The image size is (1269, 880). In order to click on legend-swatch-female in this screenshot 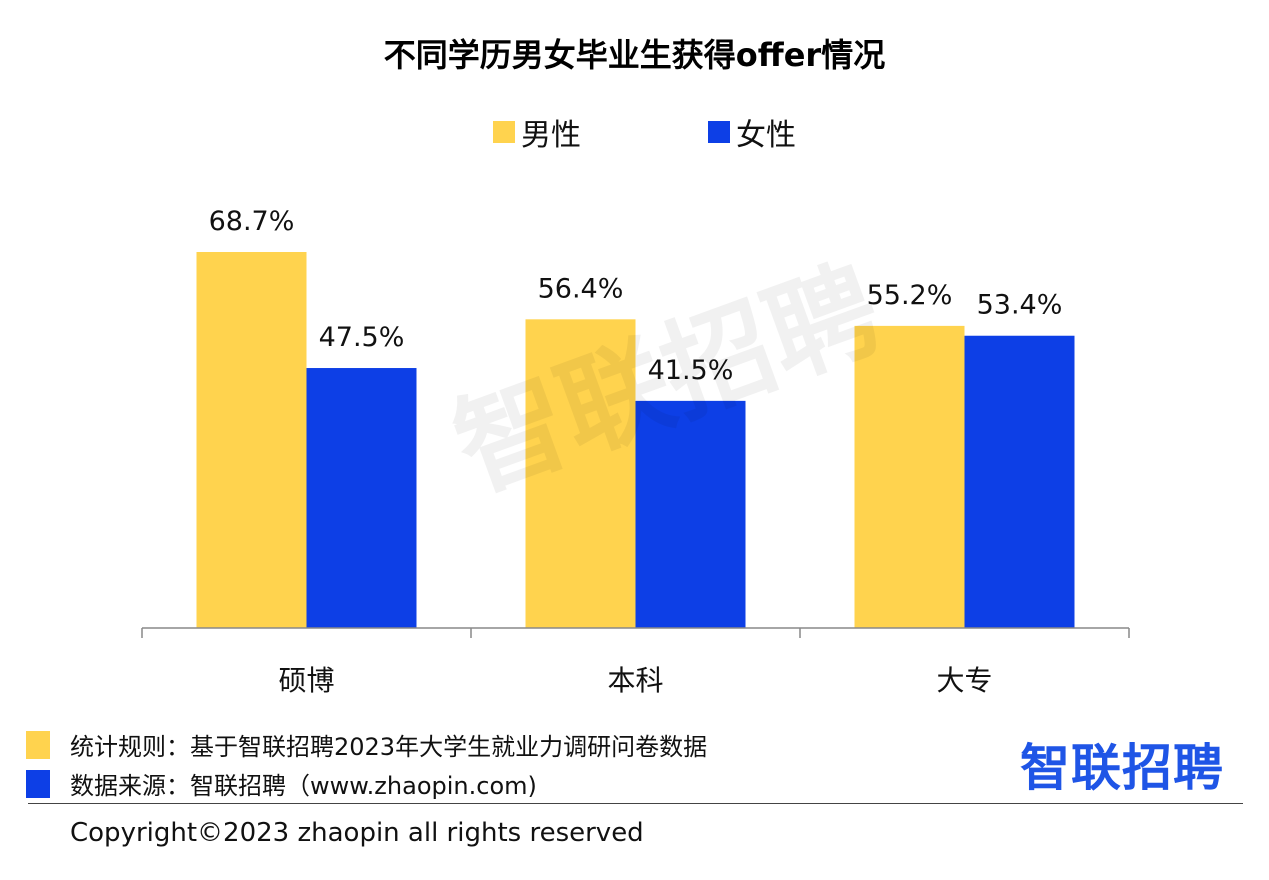, I will do `click(719, 132)`.